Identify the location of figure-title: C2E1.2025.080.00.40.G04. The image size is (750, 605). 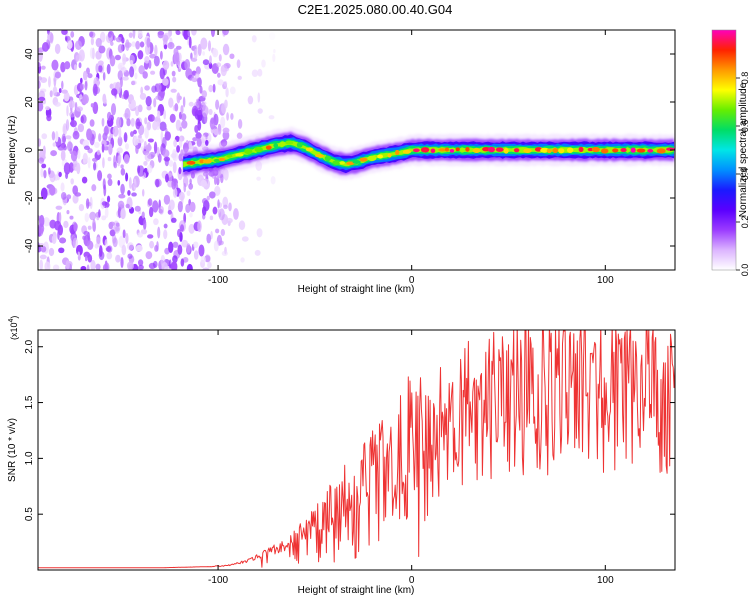
(375, 9).